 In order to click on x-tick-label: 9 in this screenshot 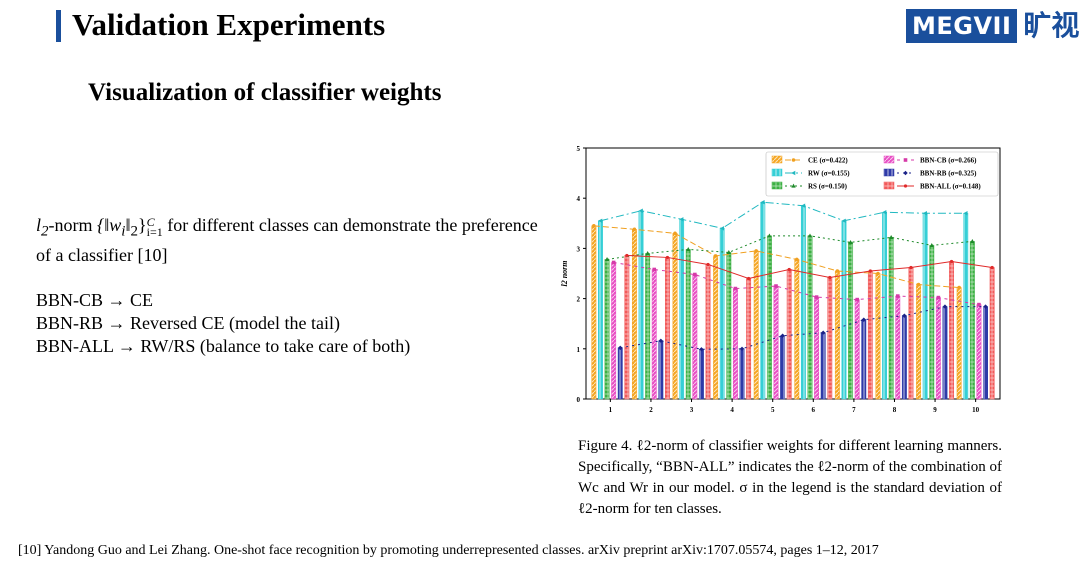, I will do `click(935, 410)`.